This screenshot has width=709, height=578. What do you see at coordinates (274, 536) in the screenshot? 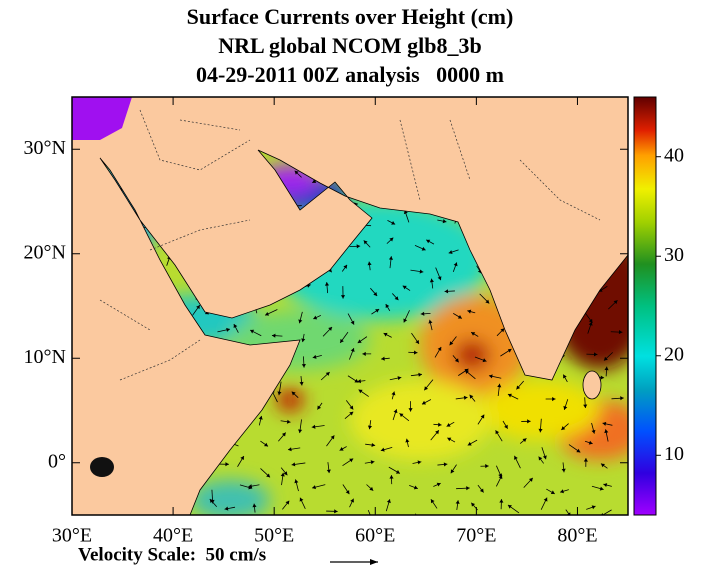
I see `x-tick-label: 50°E` at bounding box center [274, 536].